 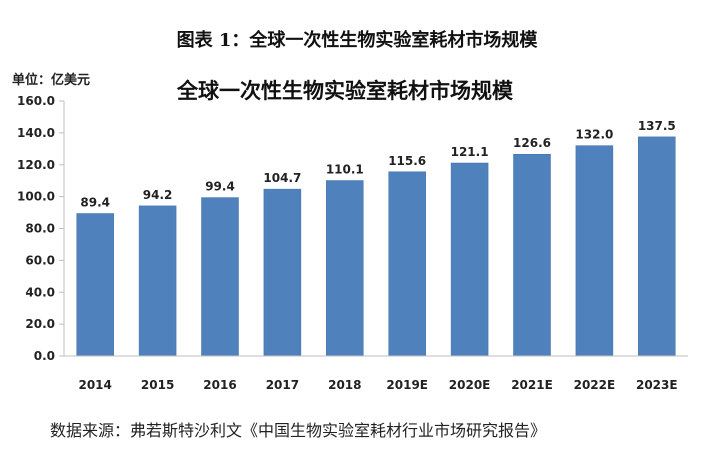 What do you see at coordinates (40, 324) in the screenshot?
I see `y-tick-label: 20.0` at bounding box center [40, 324].